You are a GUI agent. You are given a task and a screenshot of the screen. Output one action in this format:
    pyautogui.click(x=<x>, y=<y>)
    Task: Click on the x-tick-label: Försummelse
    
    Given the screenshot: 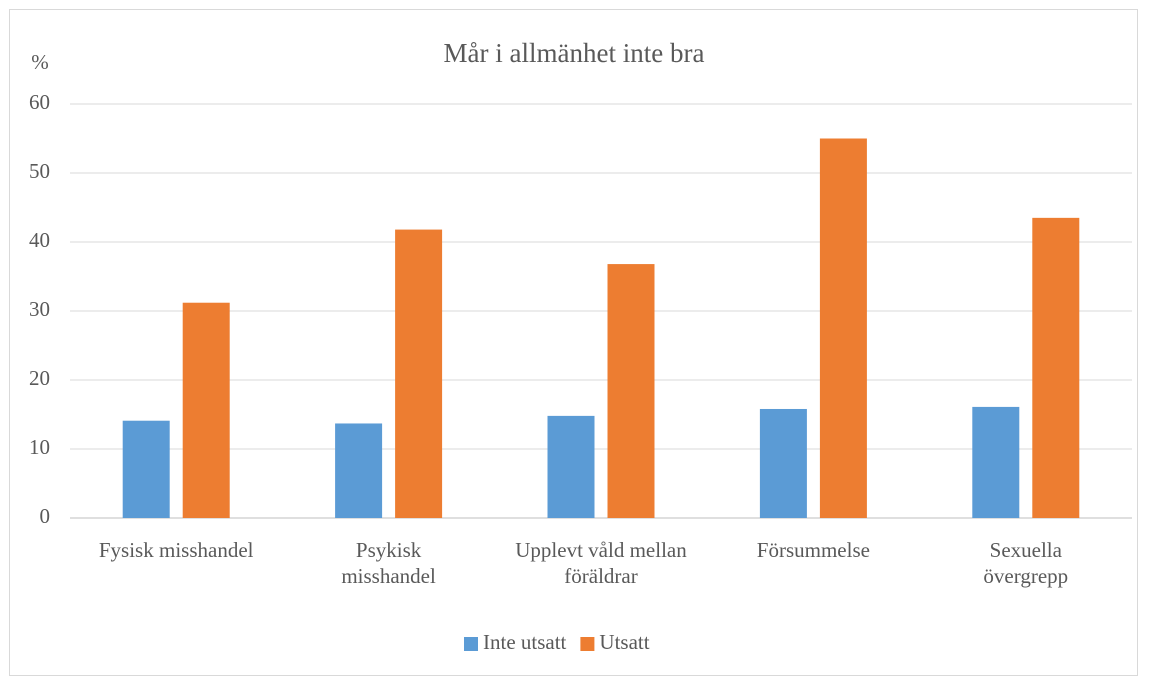 What is the action you would take?
    pyautogui.click(x=813, y=550)
    